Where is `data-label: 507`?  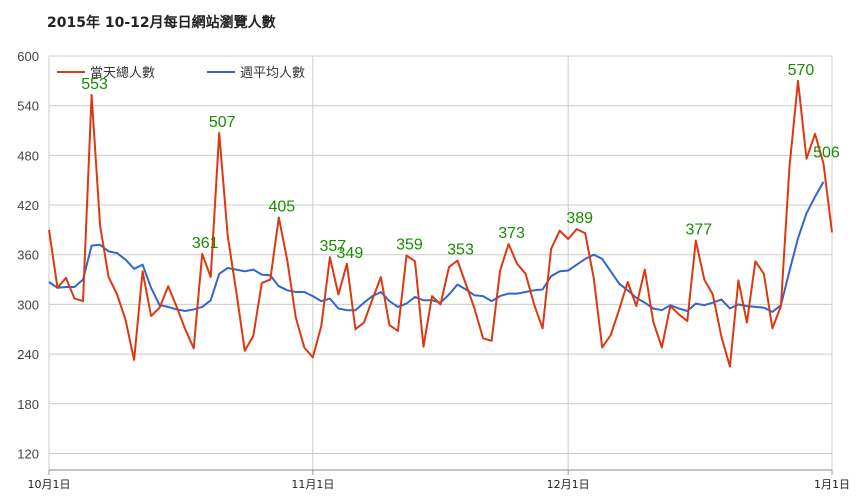 data-label: 507 is located at coordinates (222, 122).